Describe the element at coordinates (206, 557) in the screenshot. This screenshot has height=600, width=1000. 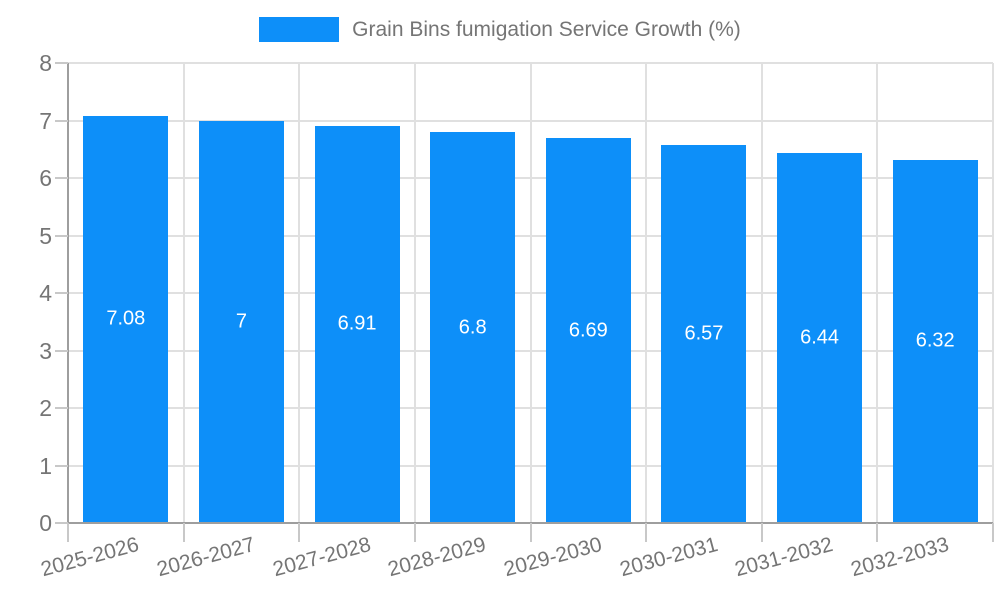
I see `x-axis-category-label: 2026-2027` at that location.